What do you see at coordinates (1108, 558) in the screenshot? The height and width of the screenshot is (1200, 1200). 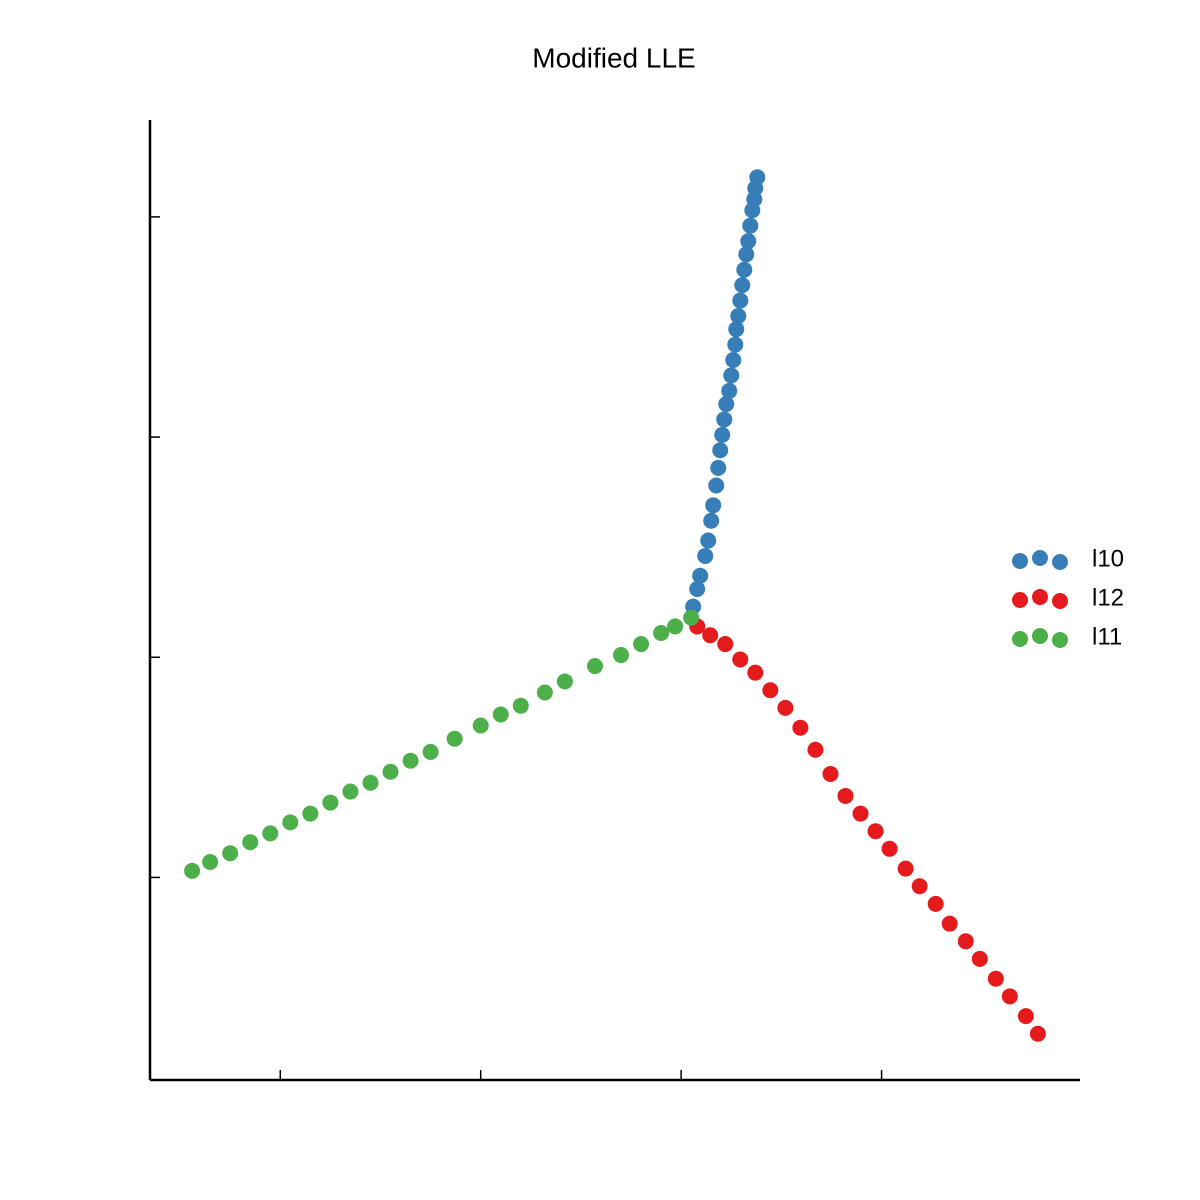 I see `legend-label: l10` at bounding box center [1108, 558].